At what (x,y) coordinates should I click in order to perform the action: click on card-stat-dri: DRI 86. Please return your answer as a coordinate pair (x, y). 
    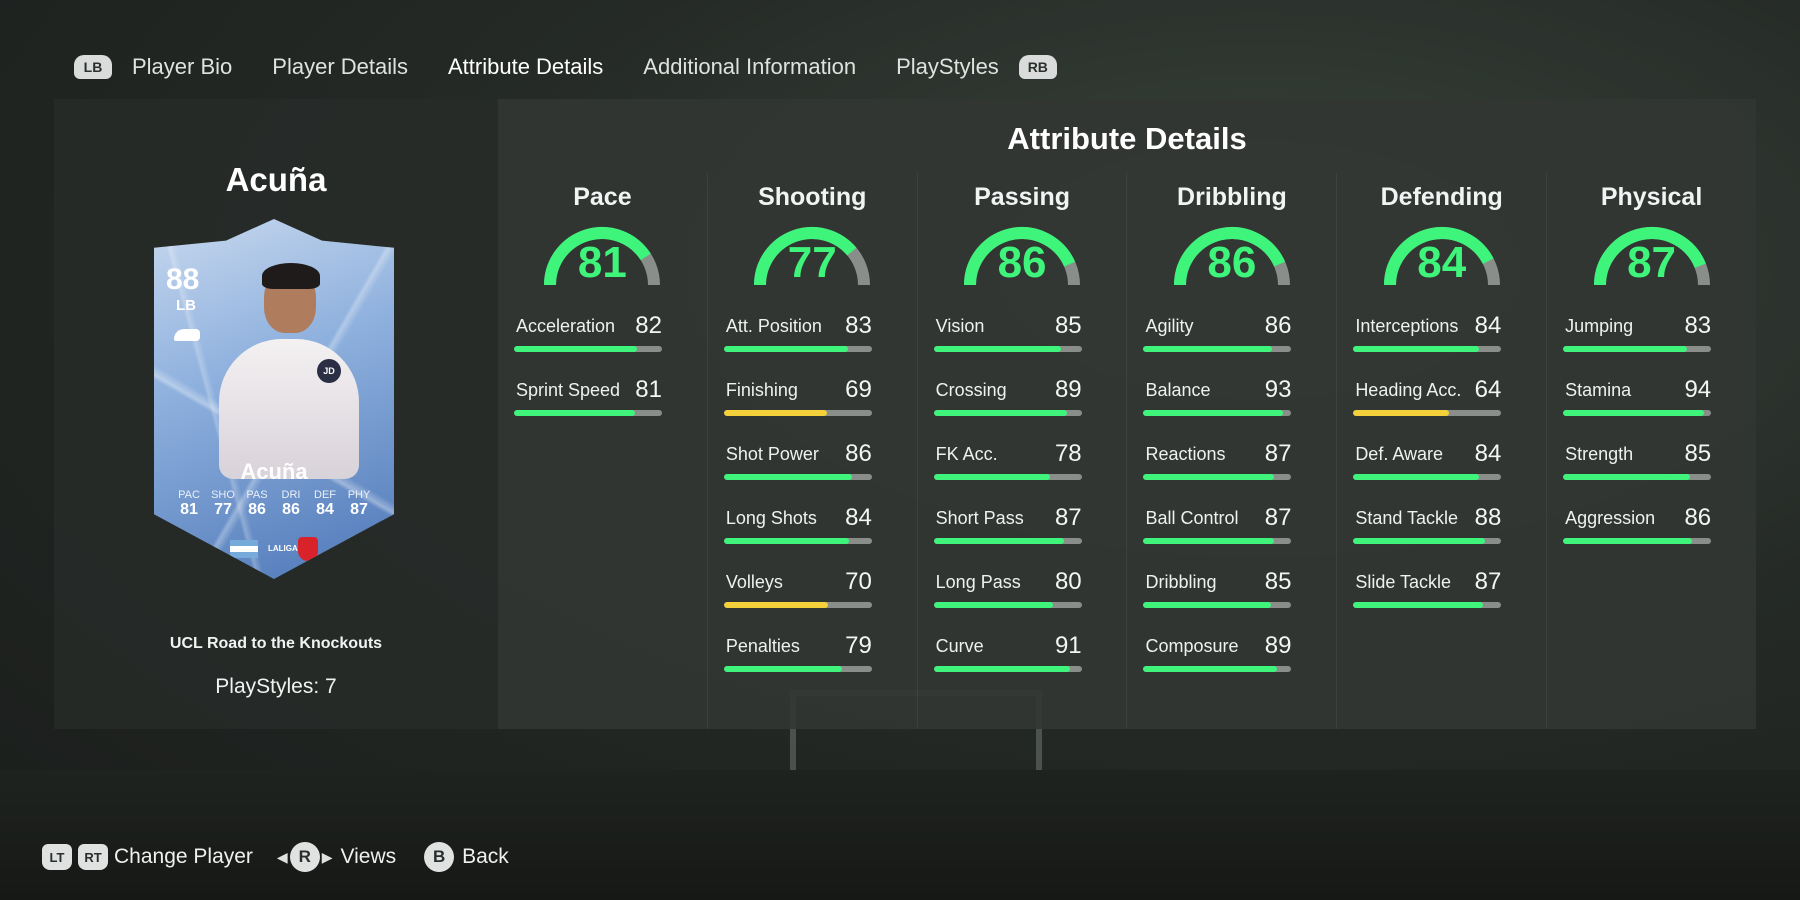
    Looking at the image, I should click on (291, 504).